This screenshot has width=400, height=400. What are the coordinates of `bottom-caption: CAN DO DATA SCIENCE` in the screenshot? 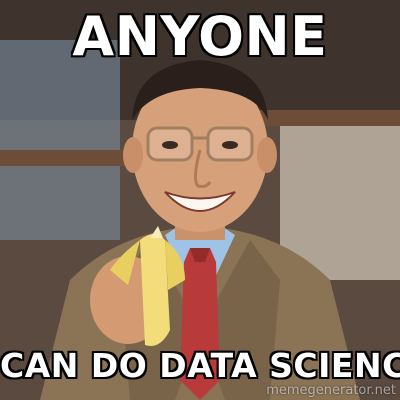 It's located at (200, 365).